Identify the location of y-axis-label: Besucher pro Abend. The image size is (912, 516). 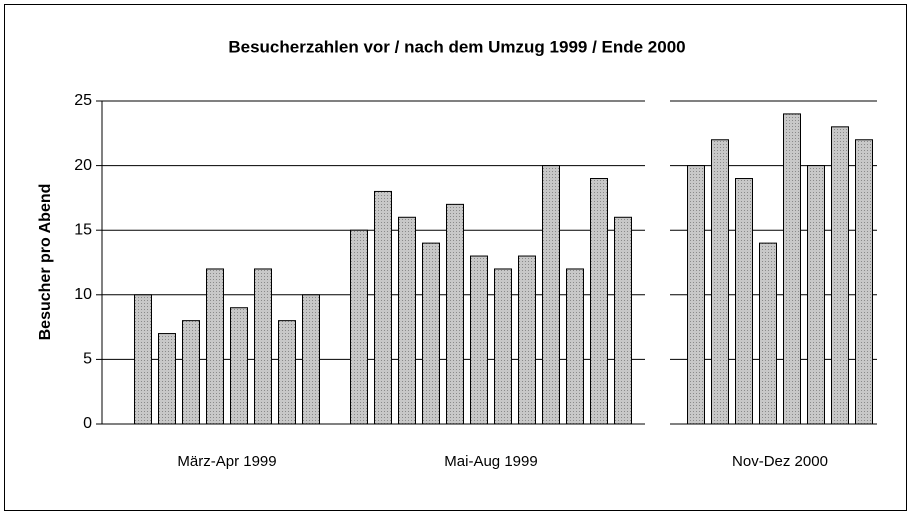
(45, 262).